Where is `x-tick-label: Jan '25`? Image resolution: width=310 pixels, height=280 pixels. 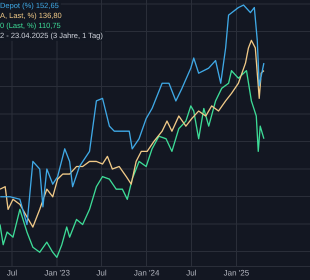
x-tick-label: Jan '25 is located at coordinates (237, 273).